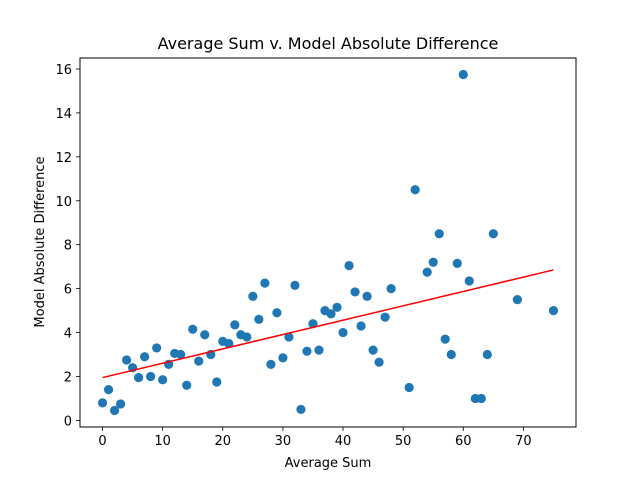 This screenshot has height=480, width=640. I want to click on y-tick-label: 4, so click(68, 334).